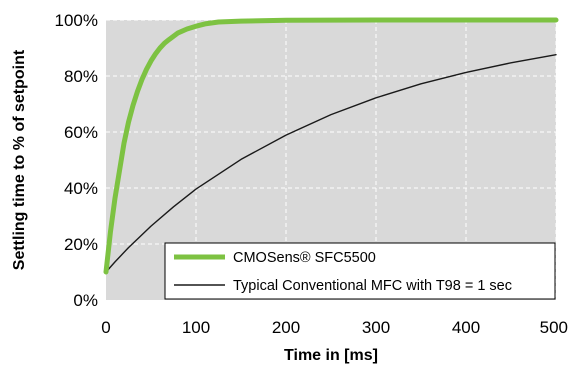 Image resolution: width=571 pixels, height=367 pixels. I want to click on y-tick-label: 0%, so click(85, 300).